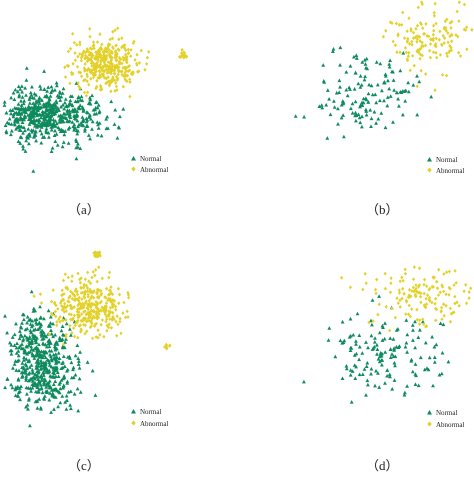 The height and width of the screenshot is (477, 474). Describe the element at coordinates (429, 424) in the screenshot. I see `legend-abnormal-marker-d` at that location.